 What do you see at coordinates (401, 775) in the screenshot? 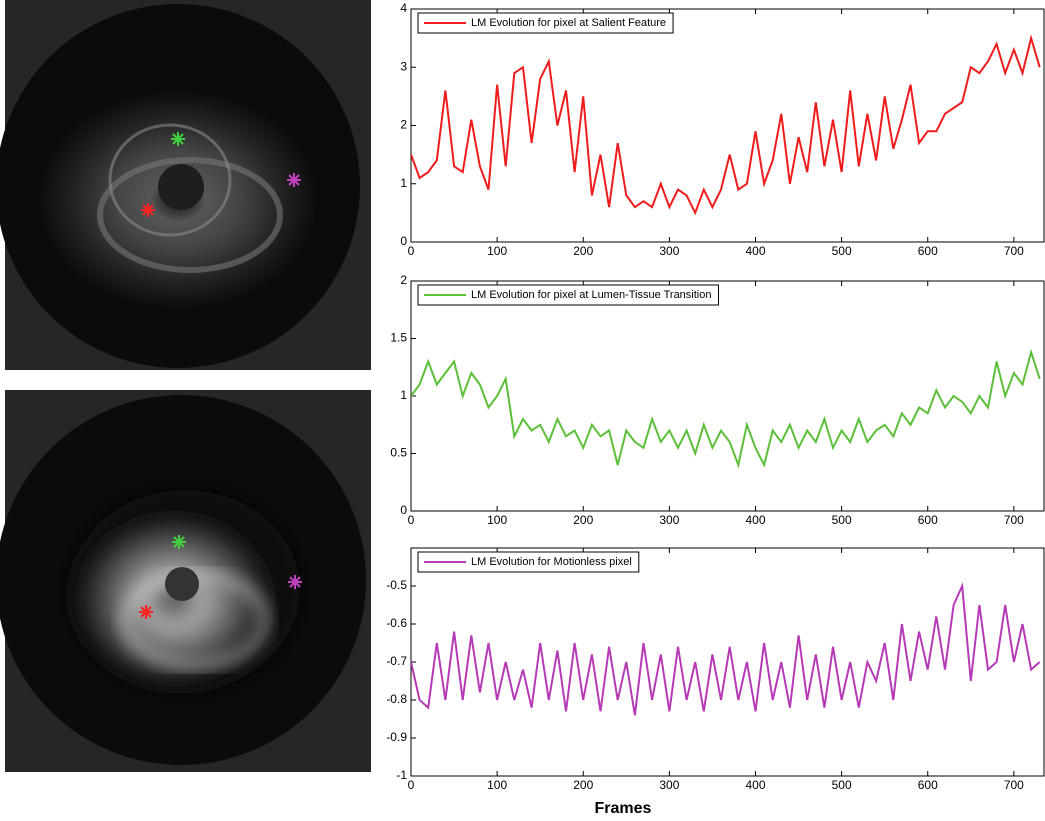
I see `y-tick-label: -1` at bounding box center [401, 775].